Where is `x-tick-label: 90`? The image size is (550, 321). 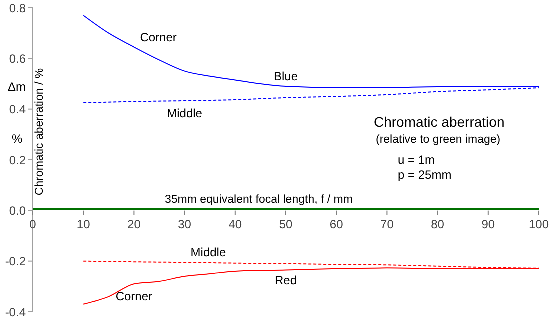
x-tick-label: 90 is located at coordinates (489, 224).